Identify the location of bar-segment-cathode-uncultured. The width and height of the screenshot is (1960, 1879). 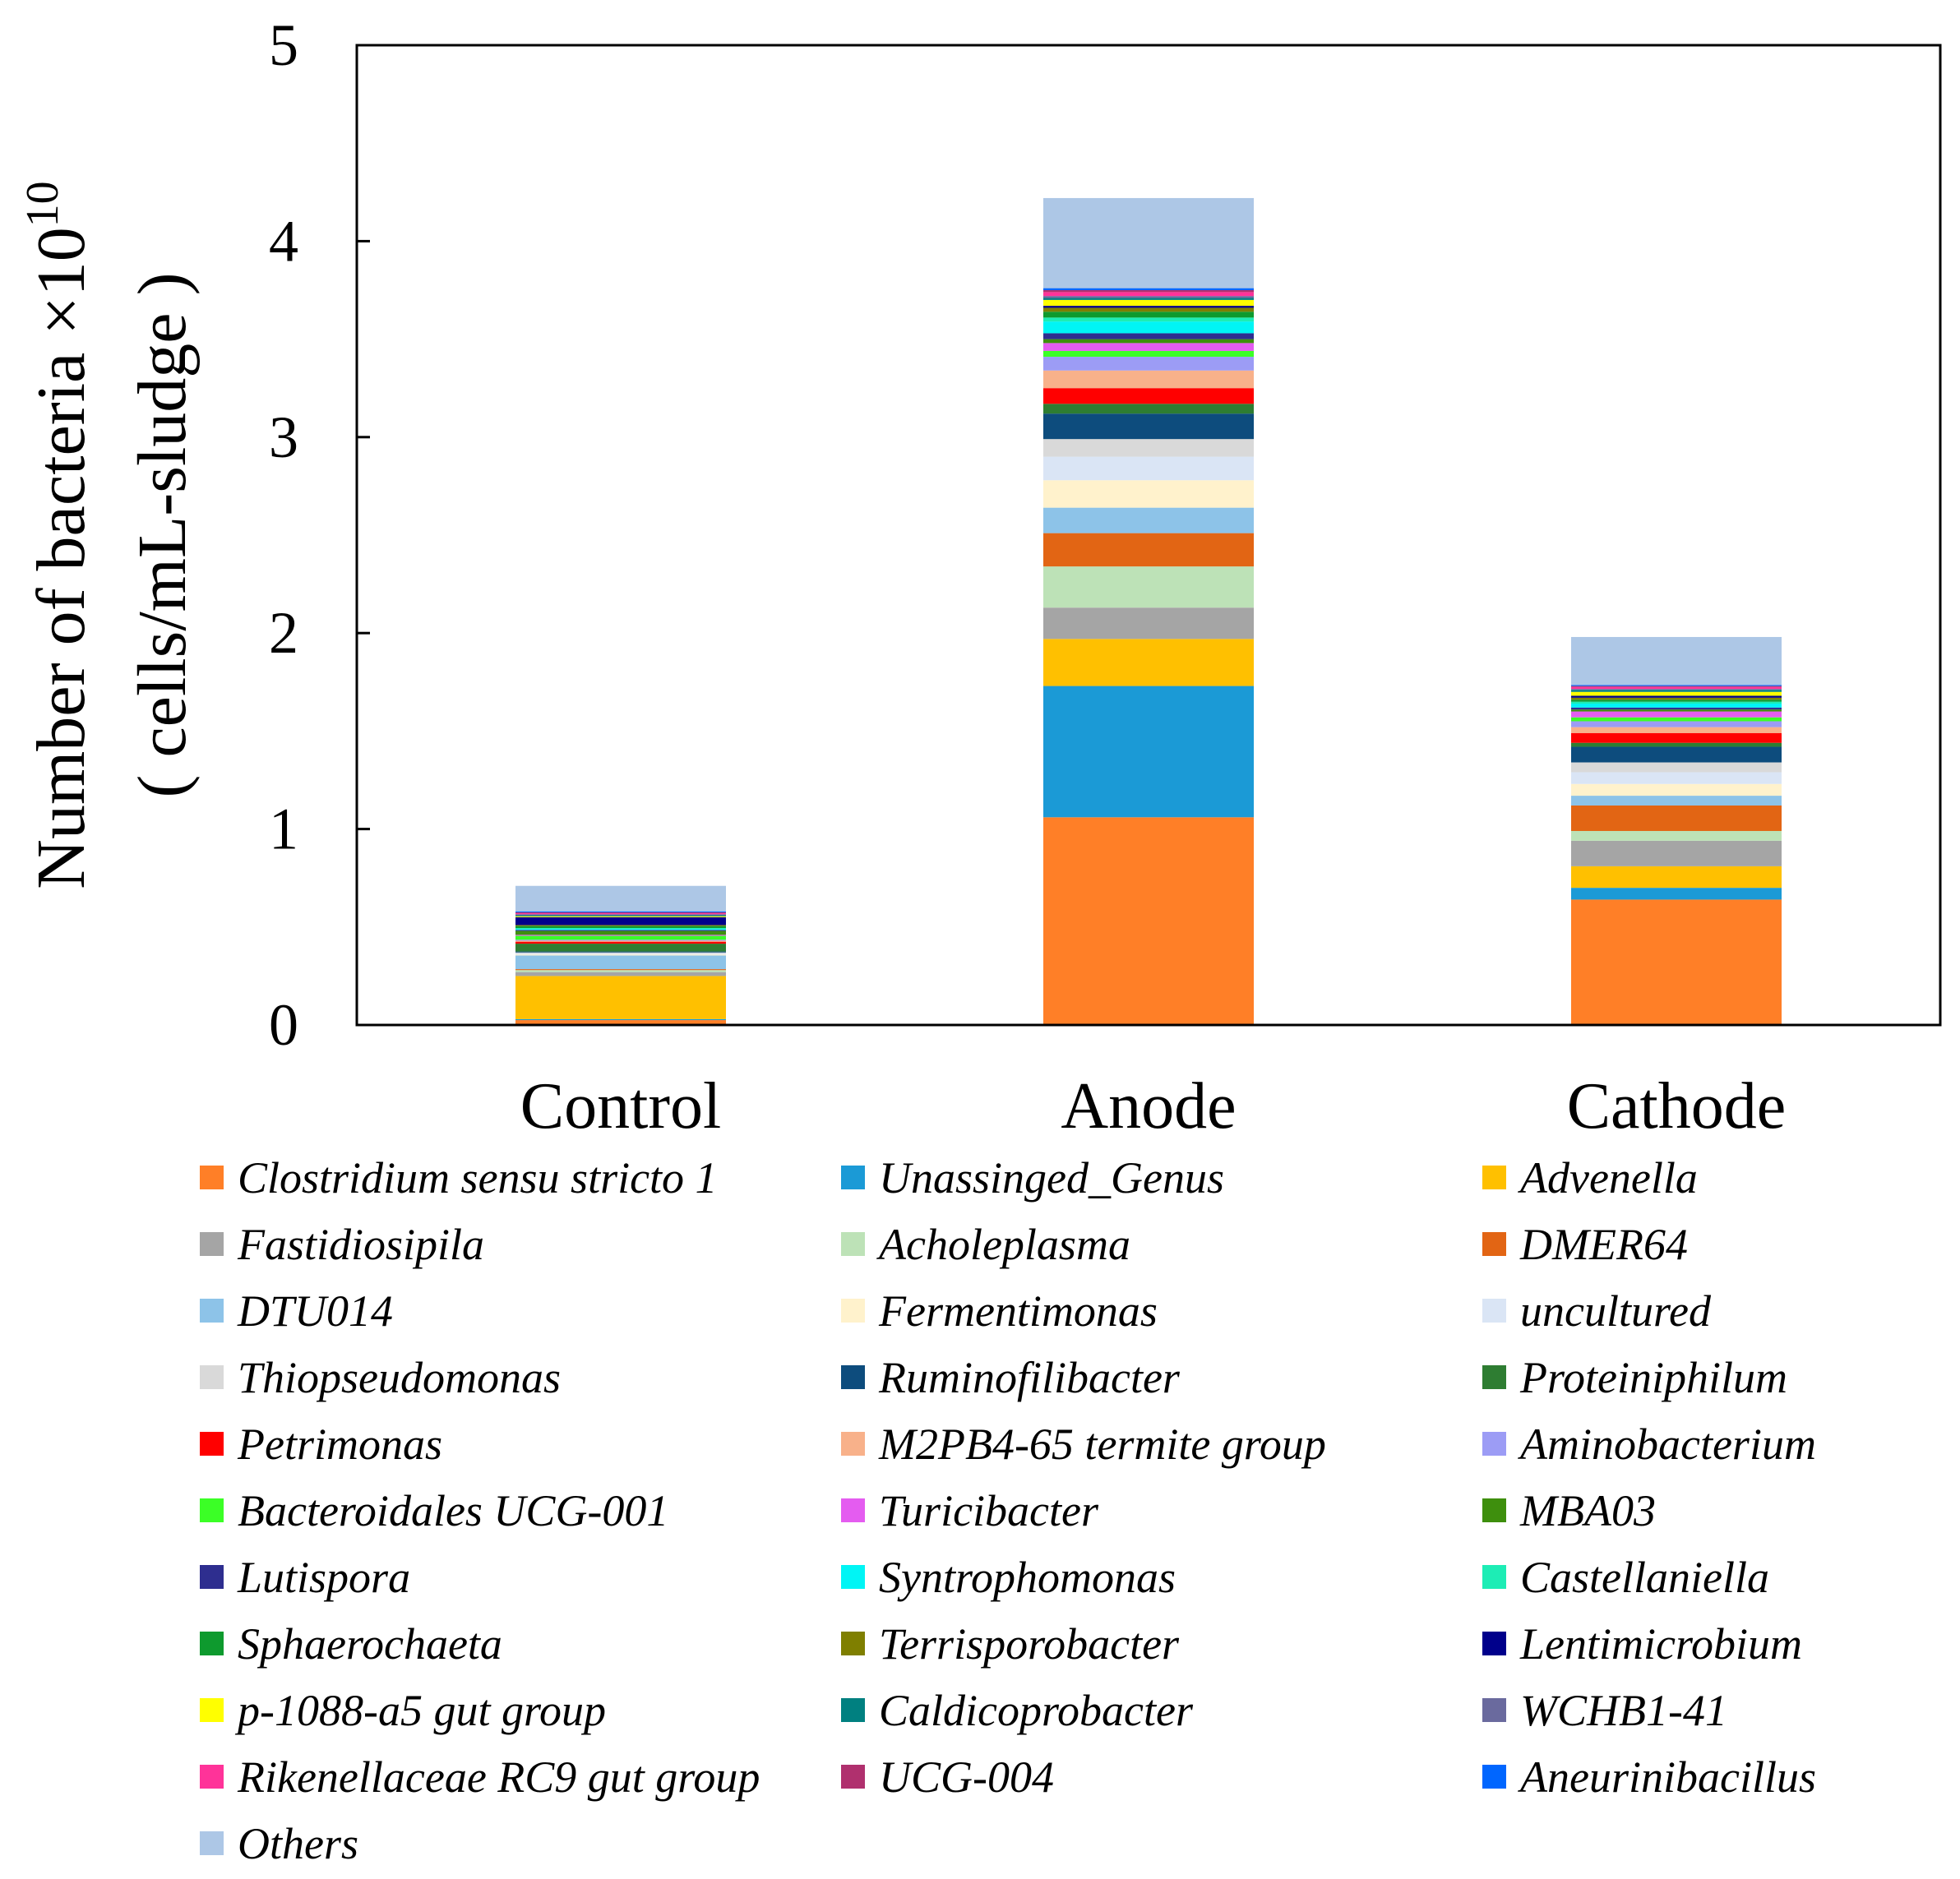
(1676, 778).